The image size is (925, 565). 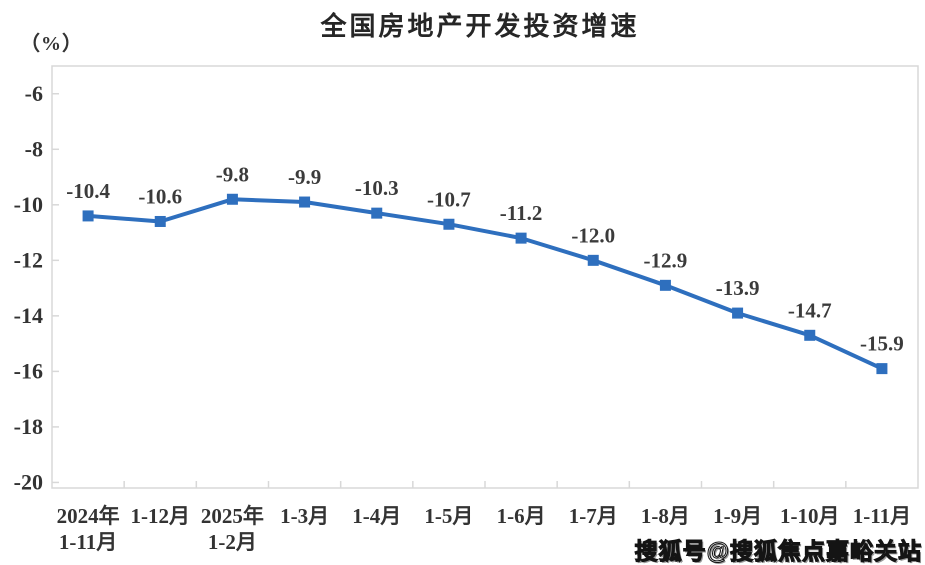 I want to click on y-tick-label: -8, so click(x=34, y=148).